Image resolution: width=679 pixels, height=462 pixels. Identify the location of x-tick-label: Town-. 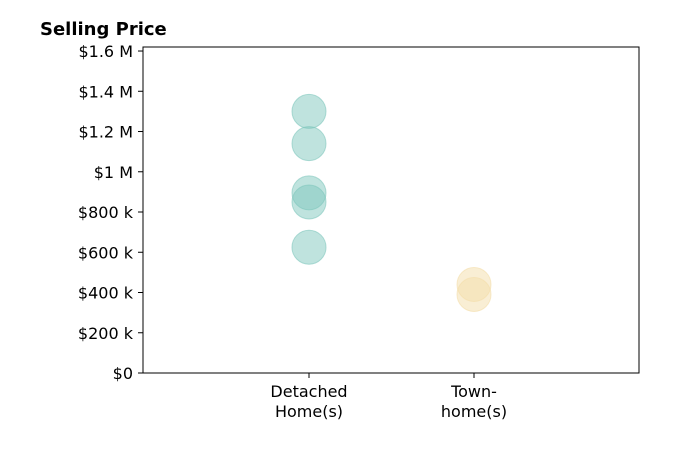
(473, 391).